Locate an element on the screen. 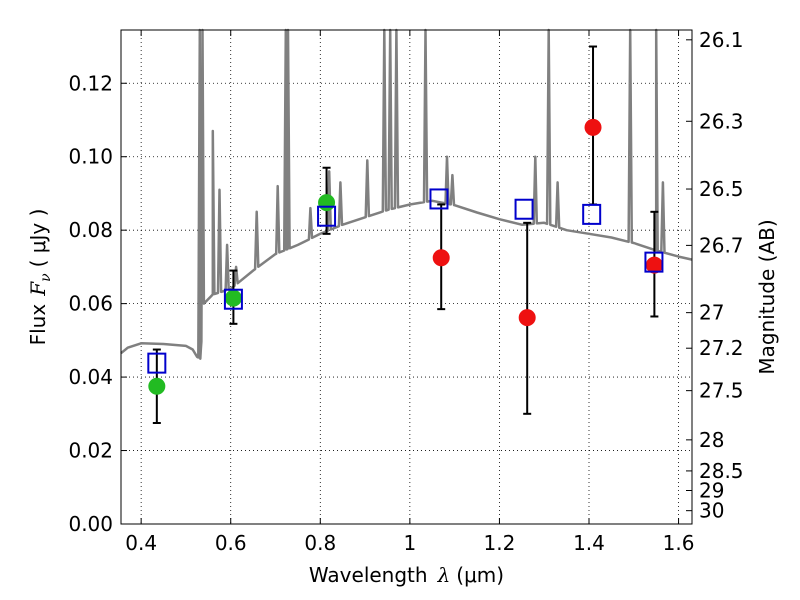 Image resolution: width=800 pixels, height=600 pixels. x-tick-label: 1 is located at coordinates (409, 543).